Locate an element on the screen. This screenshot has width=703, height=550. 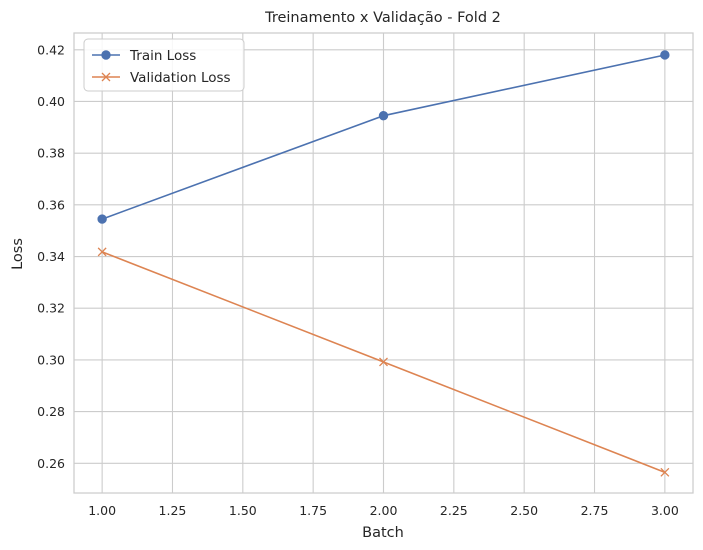
legend-label: Train Loss is located at coordinates (162, 56).